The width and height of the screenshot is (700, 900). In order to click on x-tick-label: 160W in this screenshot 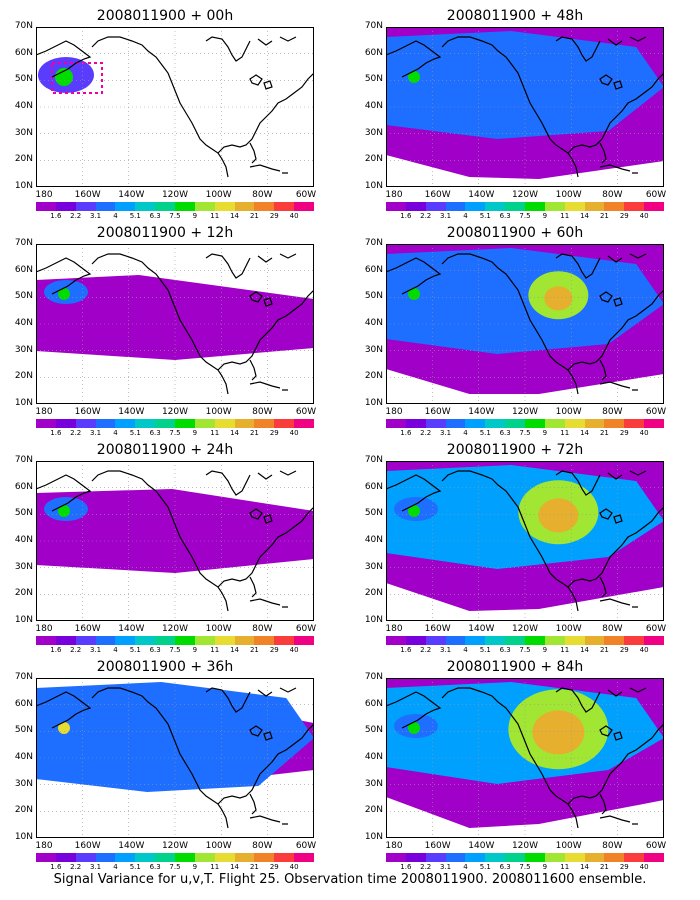, I will do `click(87, 195)`.